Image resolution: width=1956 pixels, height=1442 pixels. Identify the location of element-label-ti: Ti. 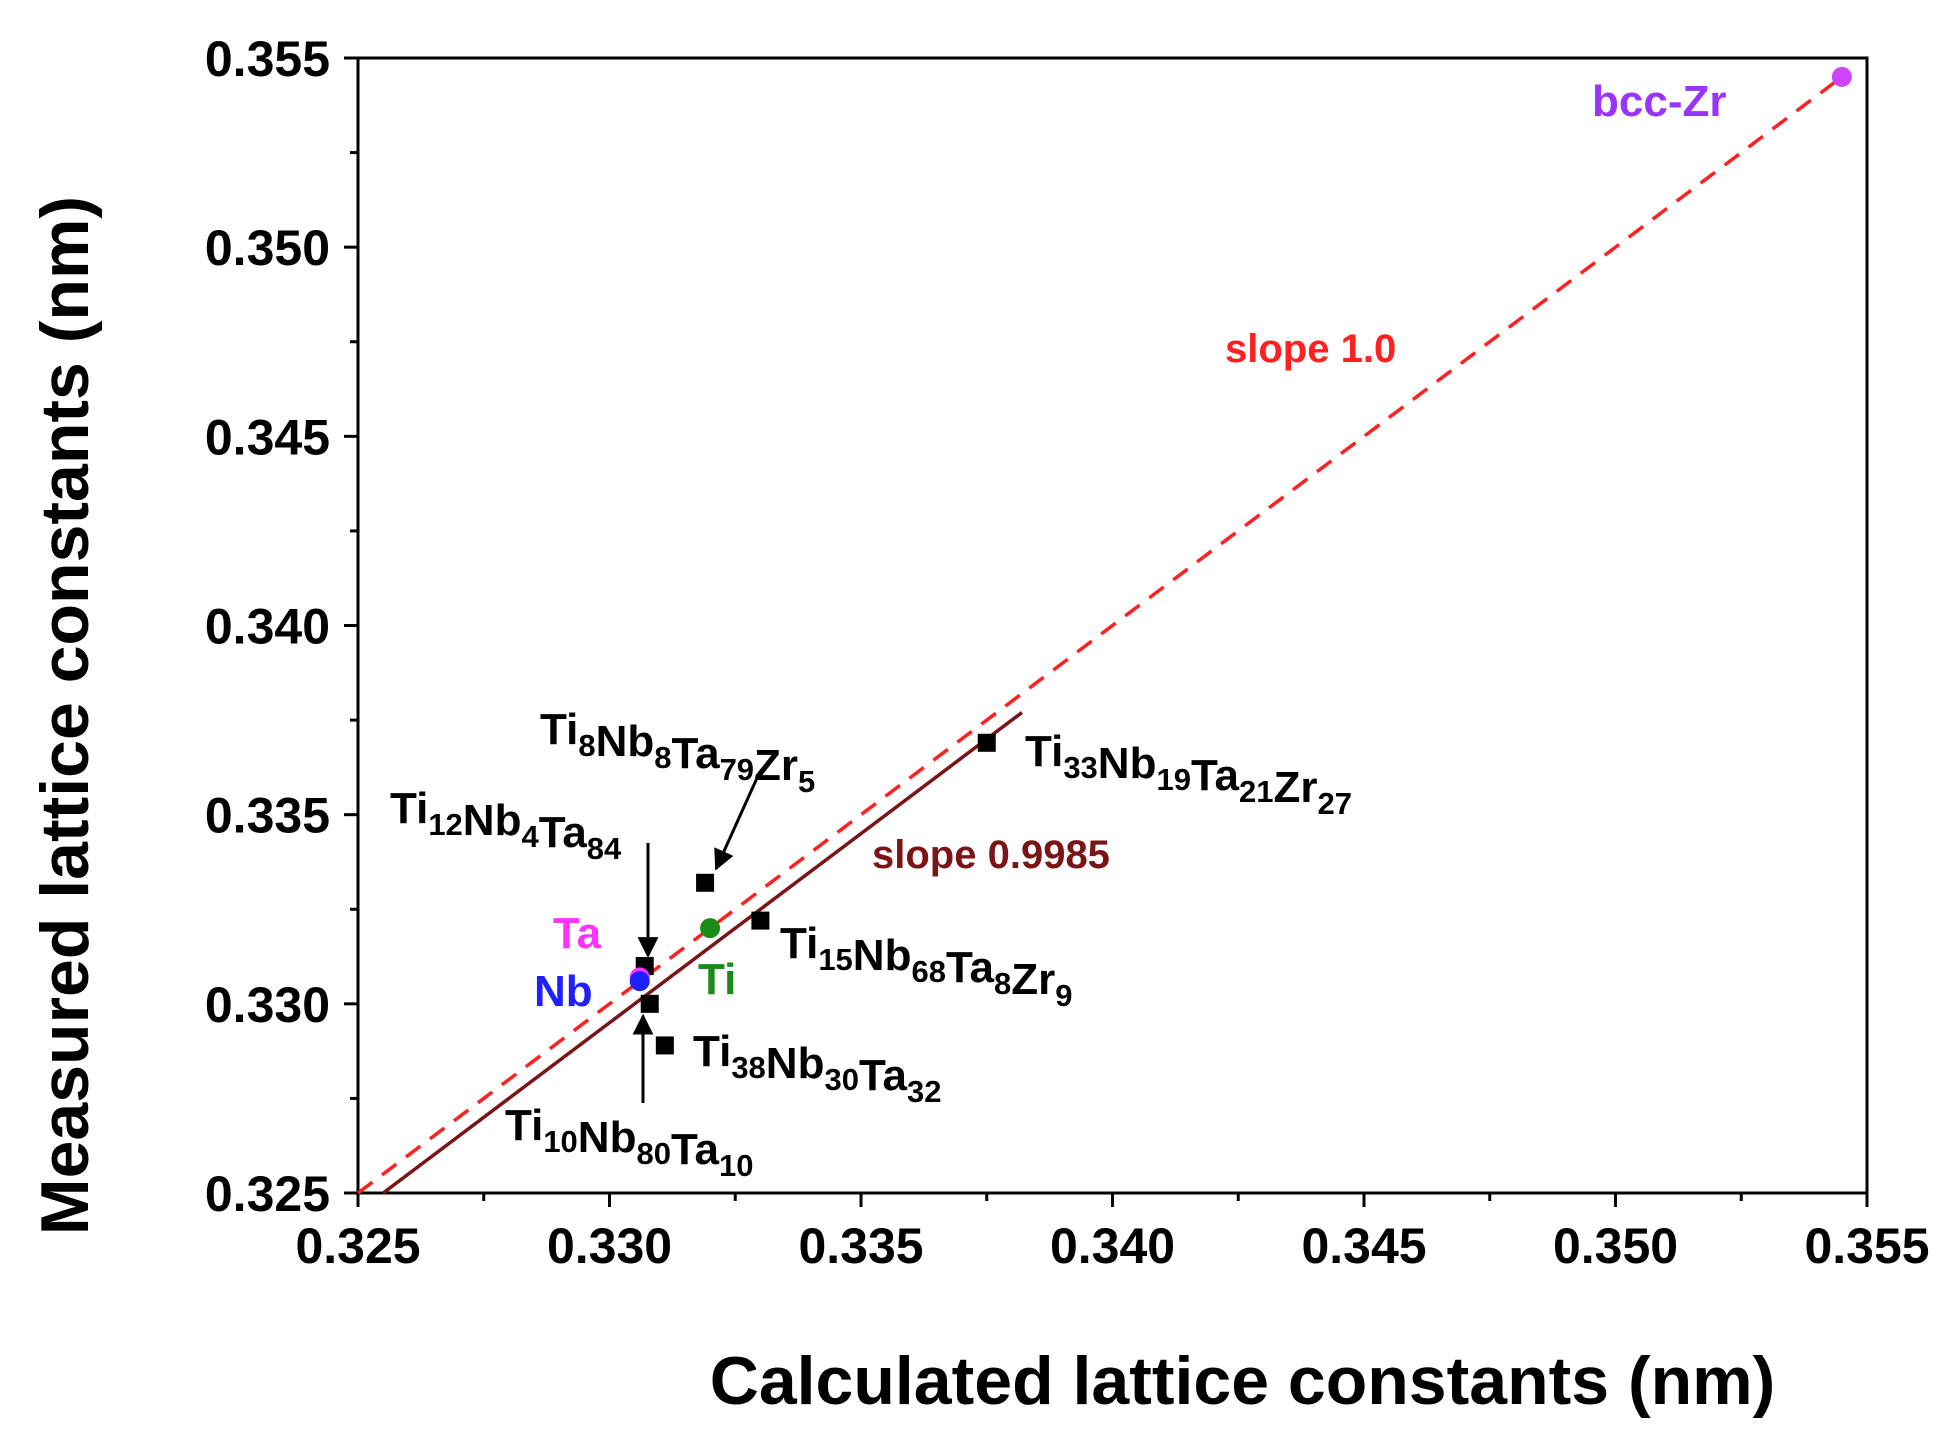
(717, 979).